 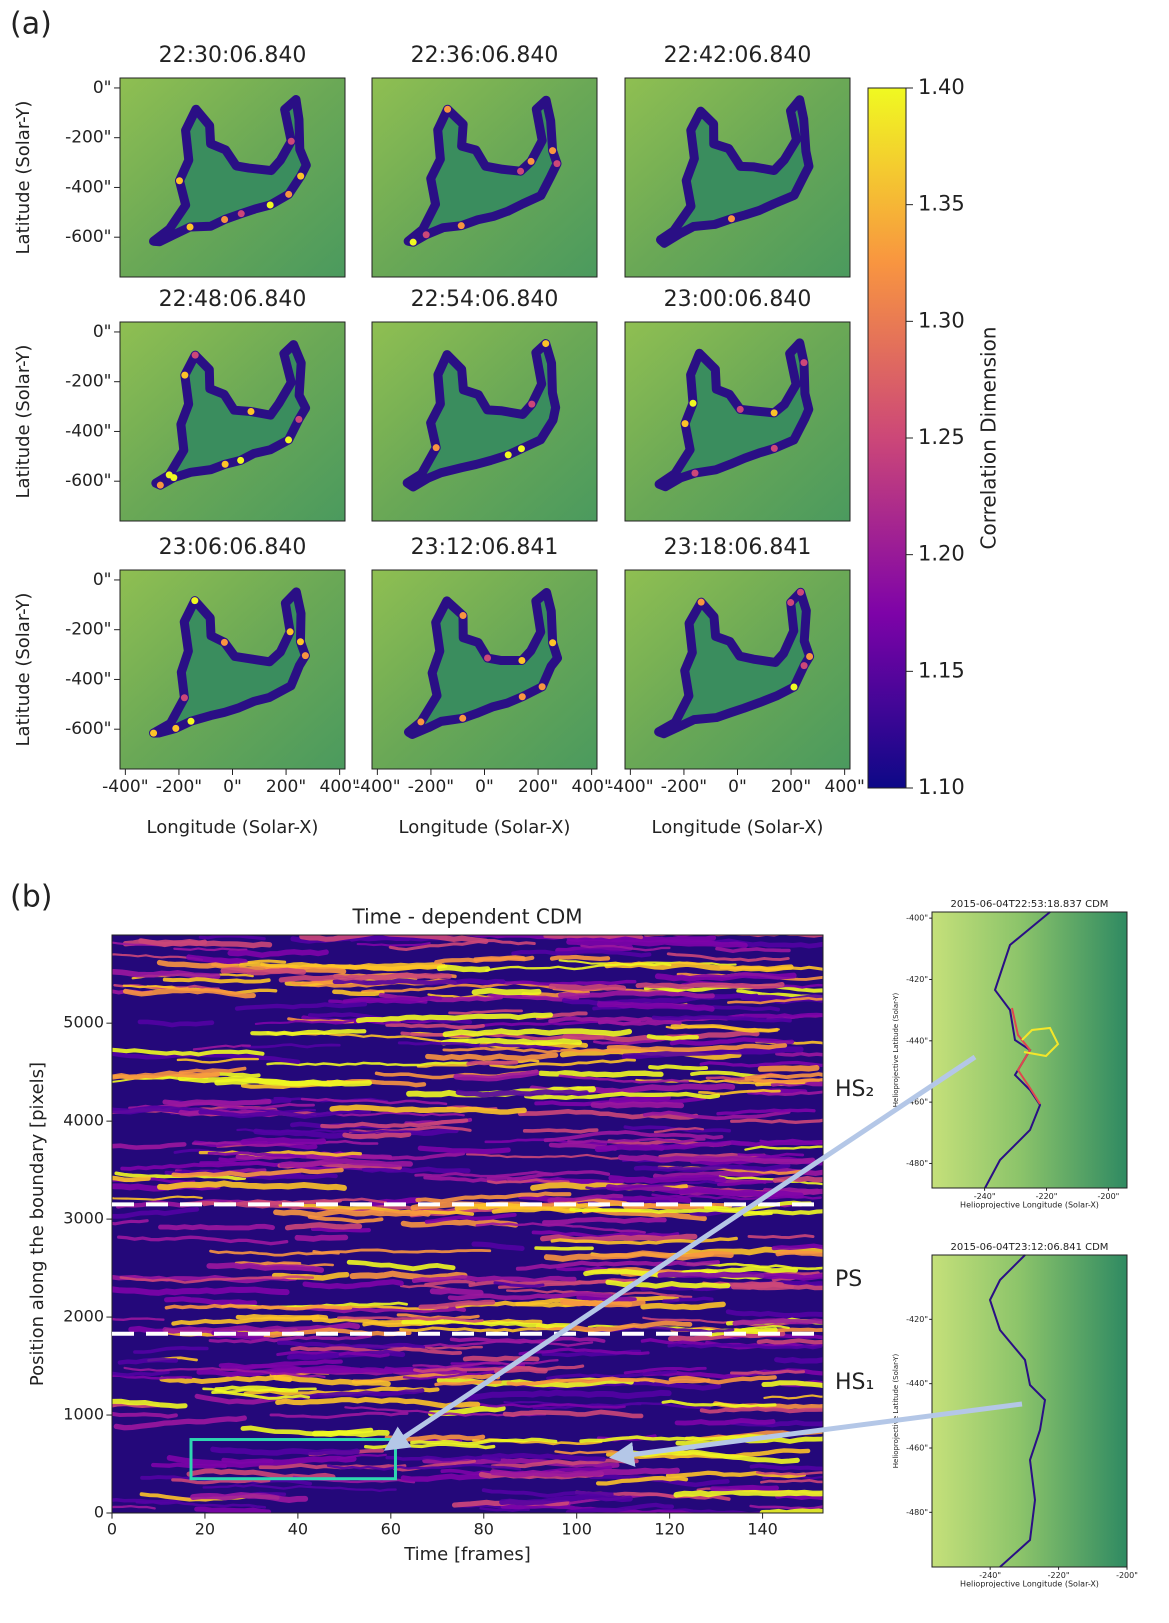 What do you see at coordinates (83, 1316) in the screenshot?
I see `y-tick-label: 2000` at bounding box center [83, 1316].